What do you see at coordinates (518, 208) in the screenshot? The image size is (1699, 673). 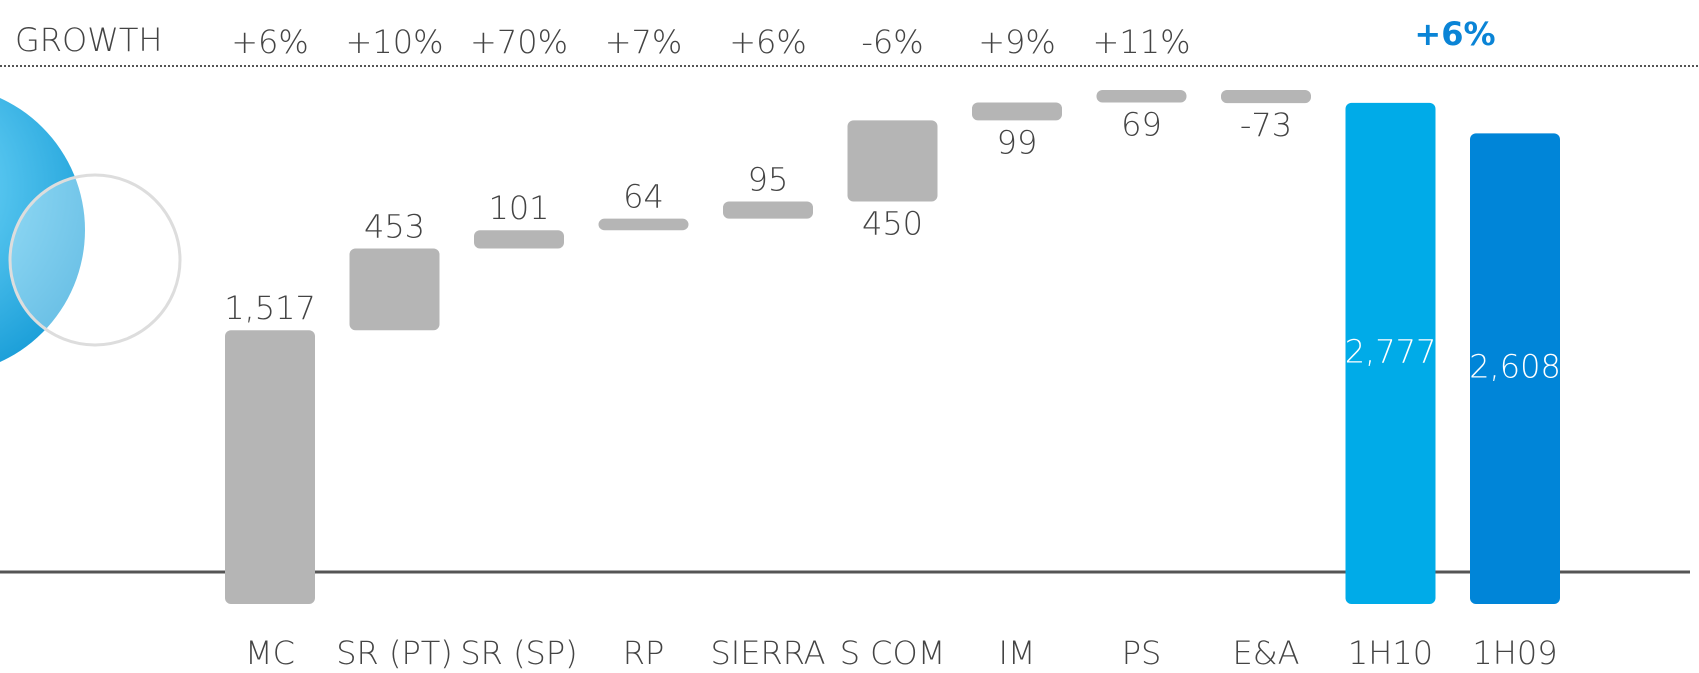 I see `value-label: 101` at bounding box center [518, 208].